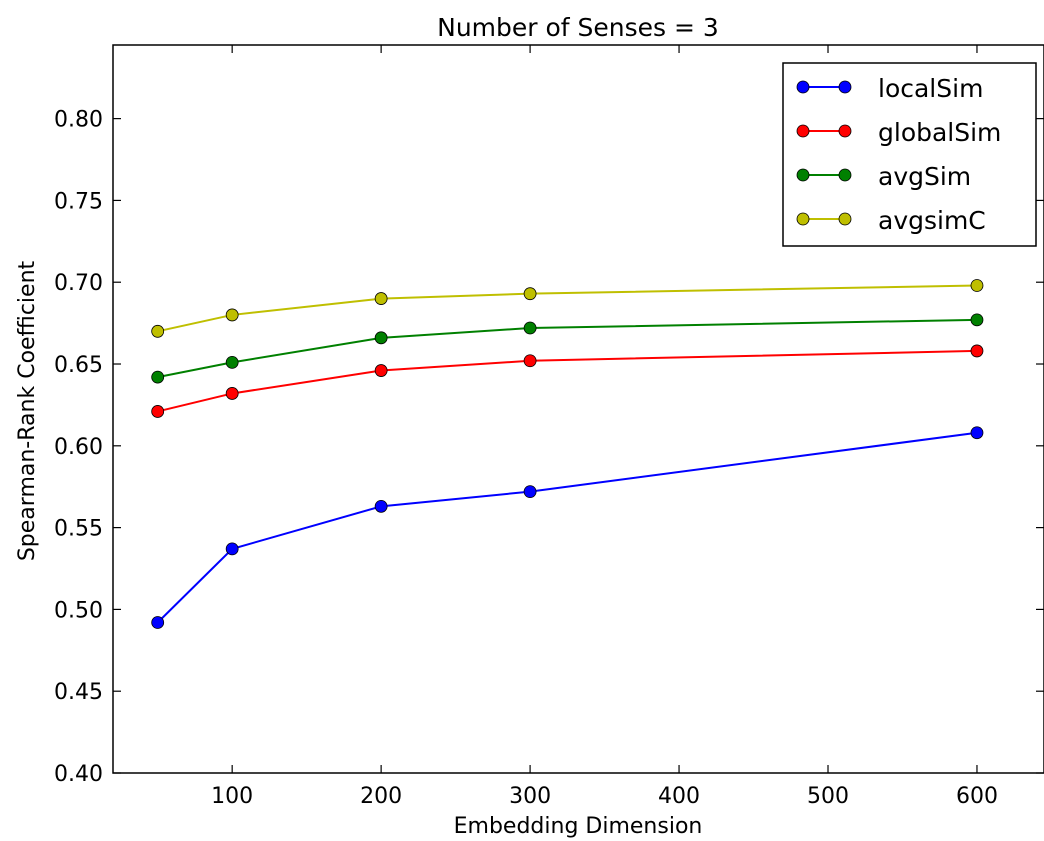 The height and width of the screenshot is (841, 1044). Describe the element at coordinates (578, 826) in the screenshot. I see `x-axis-label: Embedding Dimension` at that location.